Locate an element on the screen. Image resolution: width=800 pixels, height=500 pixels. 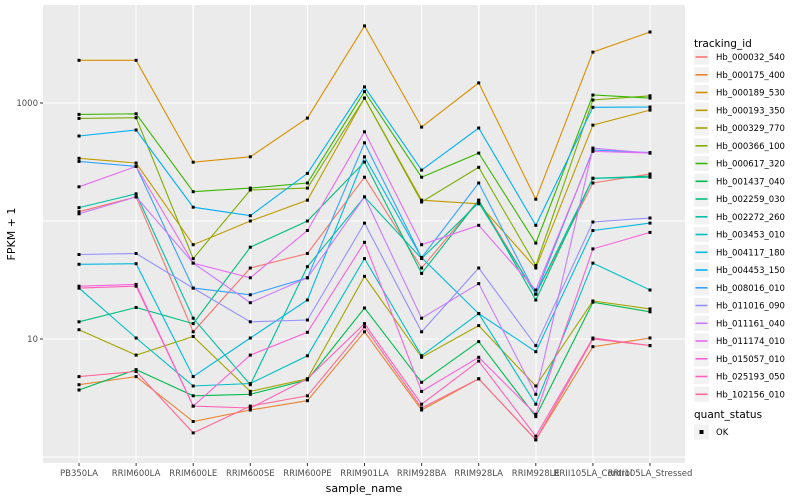
legend-item-Hb_011161_040: Hb_011161_040 is located at coordinates (739, 323).